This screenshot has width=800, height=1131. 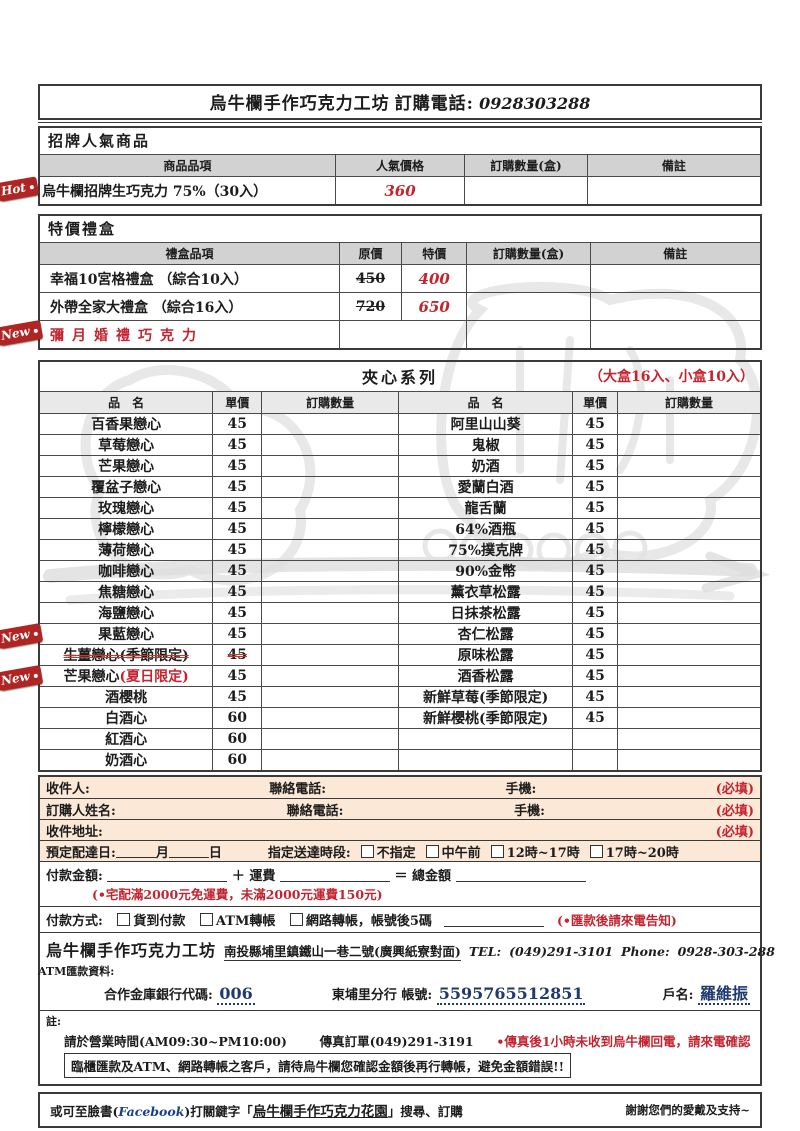 I want to click on day-label: 日, so click(x=215, y=853).